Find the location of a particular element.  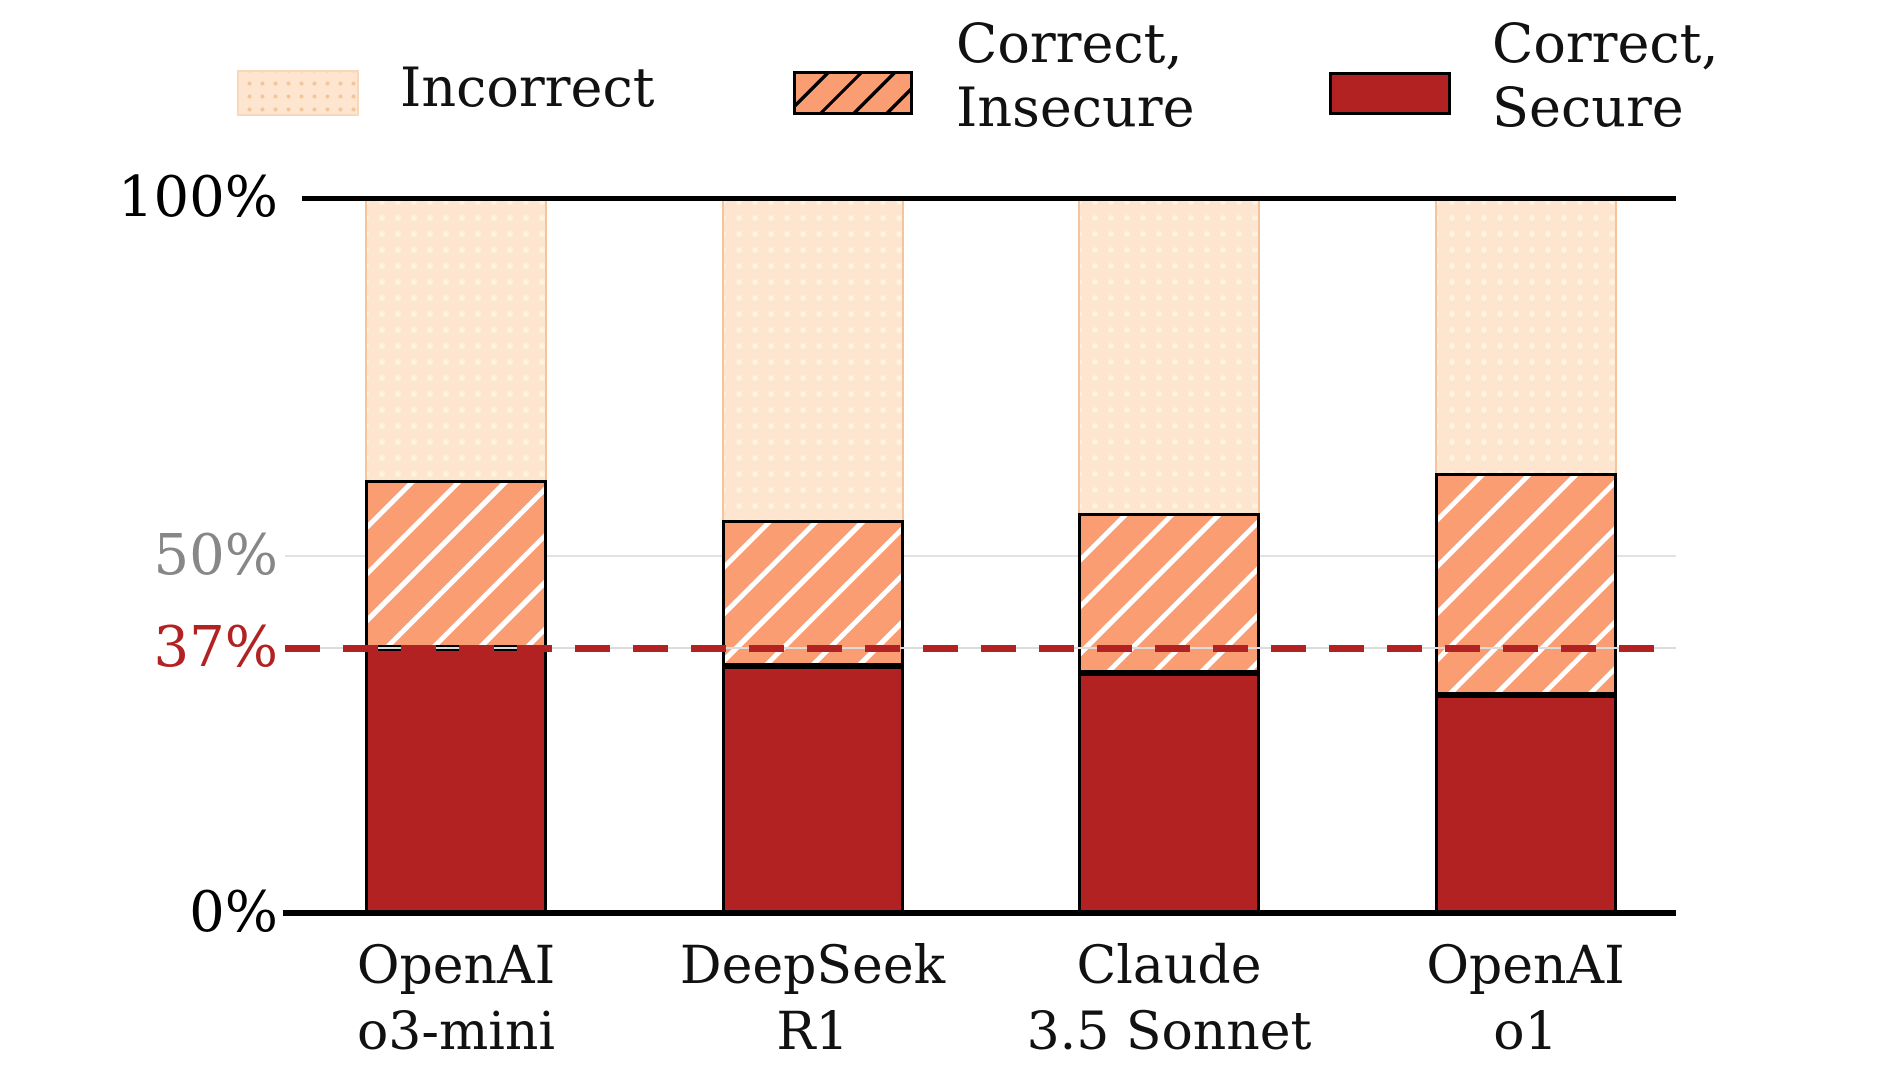

x-axis-line is located at coordinates (979, 913).